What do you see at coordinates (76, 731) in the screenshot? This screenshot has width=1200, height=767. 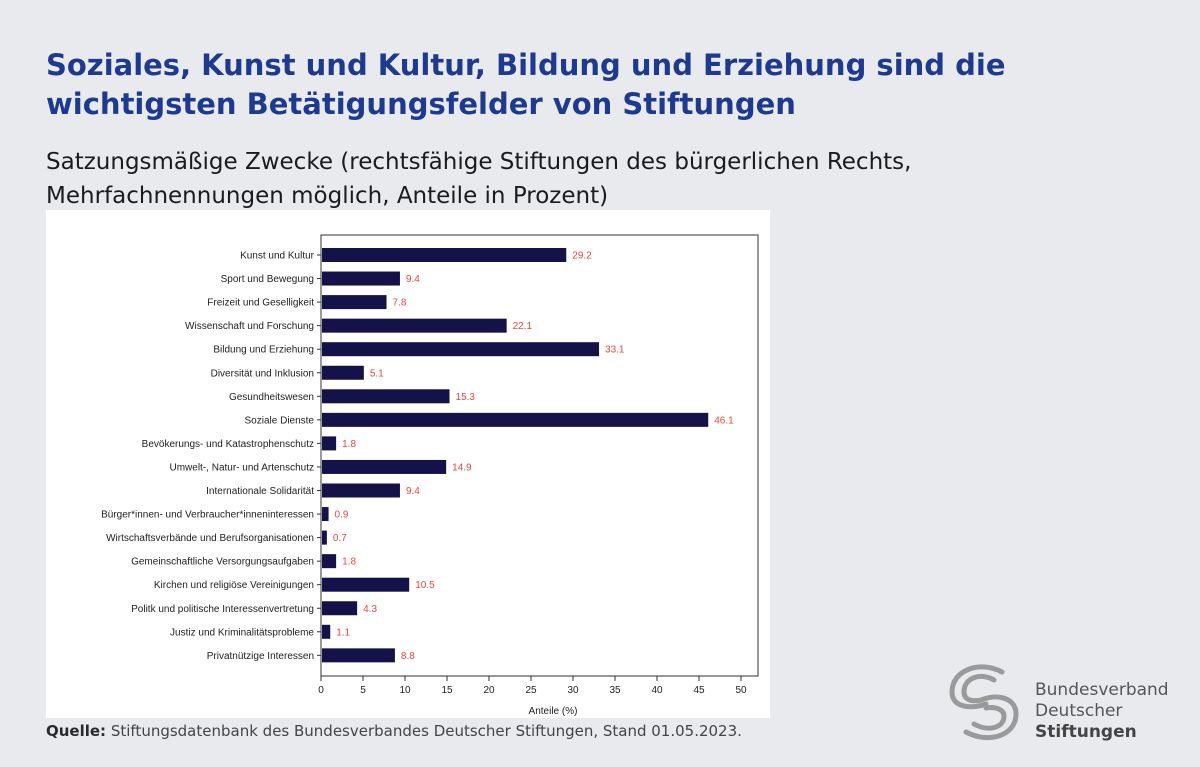 I see `source-label: Quelle:` at bounding box center [76, 731].